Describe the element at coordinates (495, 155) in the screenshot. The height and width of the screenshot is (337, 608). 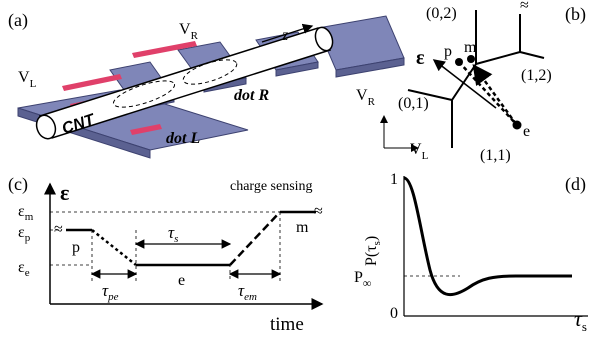
I see `state-11-label: (1,1)` at that location.